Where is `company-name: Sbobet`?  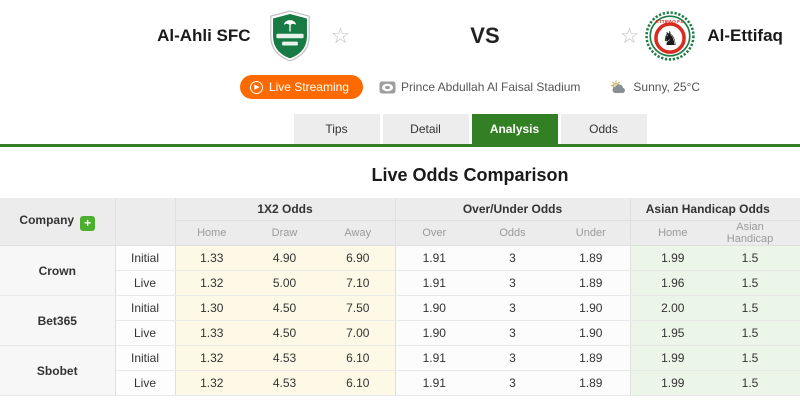
company-name: Sbobet is located at coordinates (58, 370).